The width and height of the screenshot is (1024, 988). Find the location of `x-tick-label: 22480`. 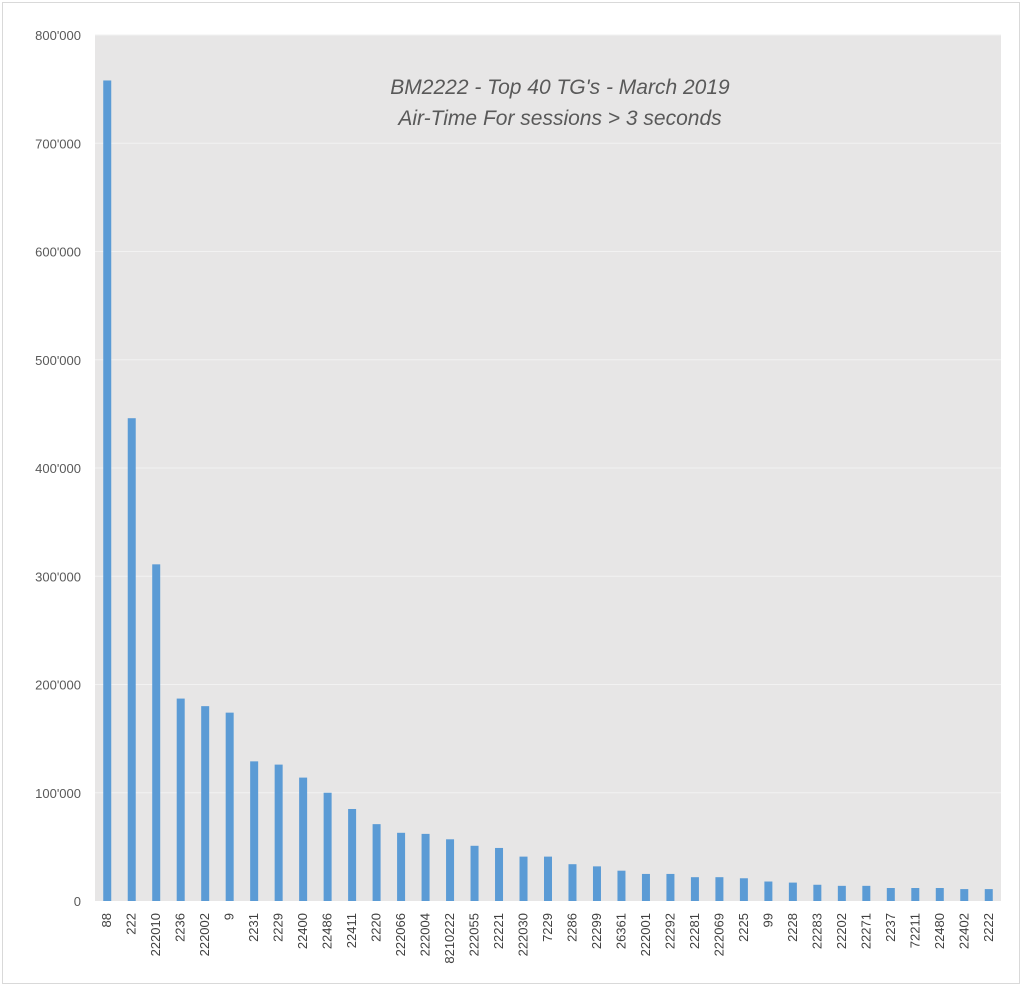

x-tick-label: 22480 is located at coordinates (939, 931).